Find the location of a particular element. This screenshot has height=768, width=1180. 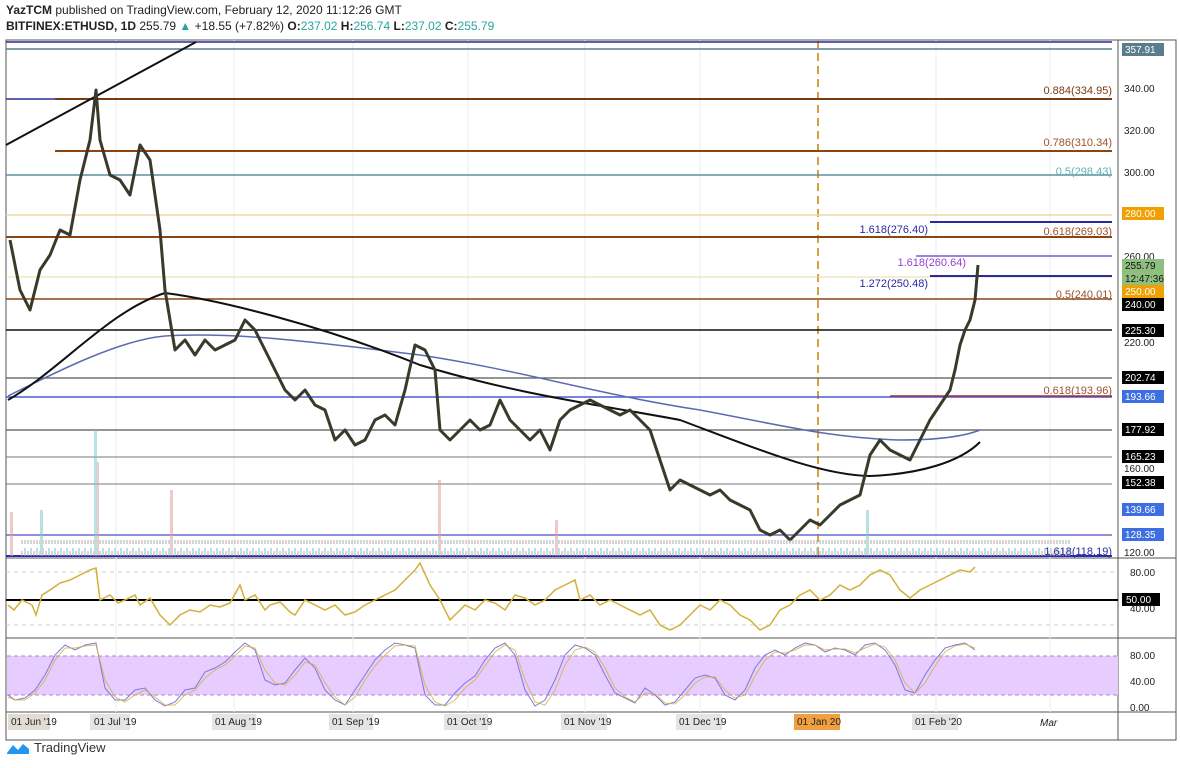

svg-text: 240.00 is located at coordinates (1140, 305).